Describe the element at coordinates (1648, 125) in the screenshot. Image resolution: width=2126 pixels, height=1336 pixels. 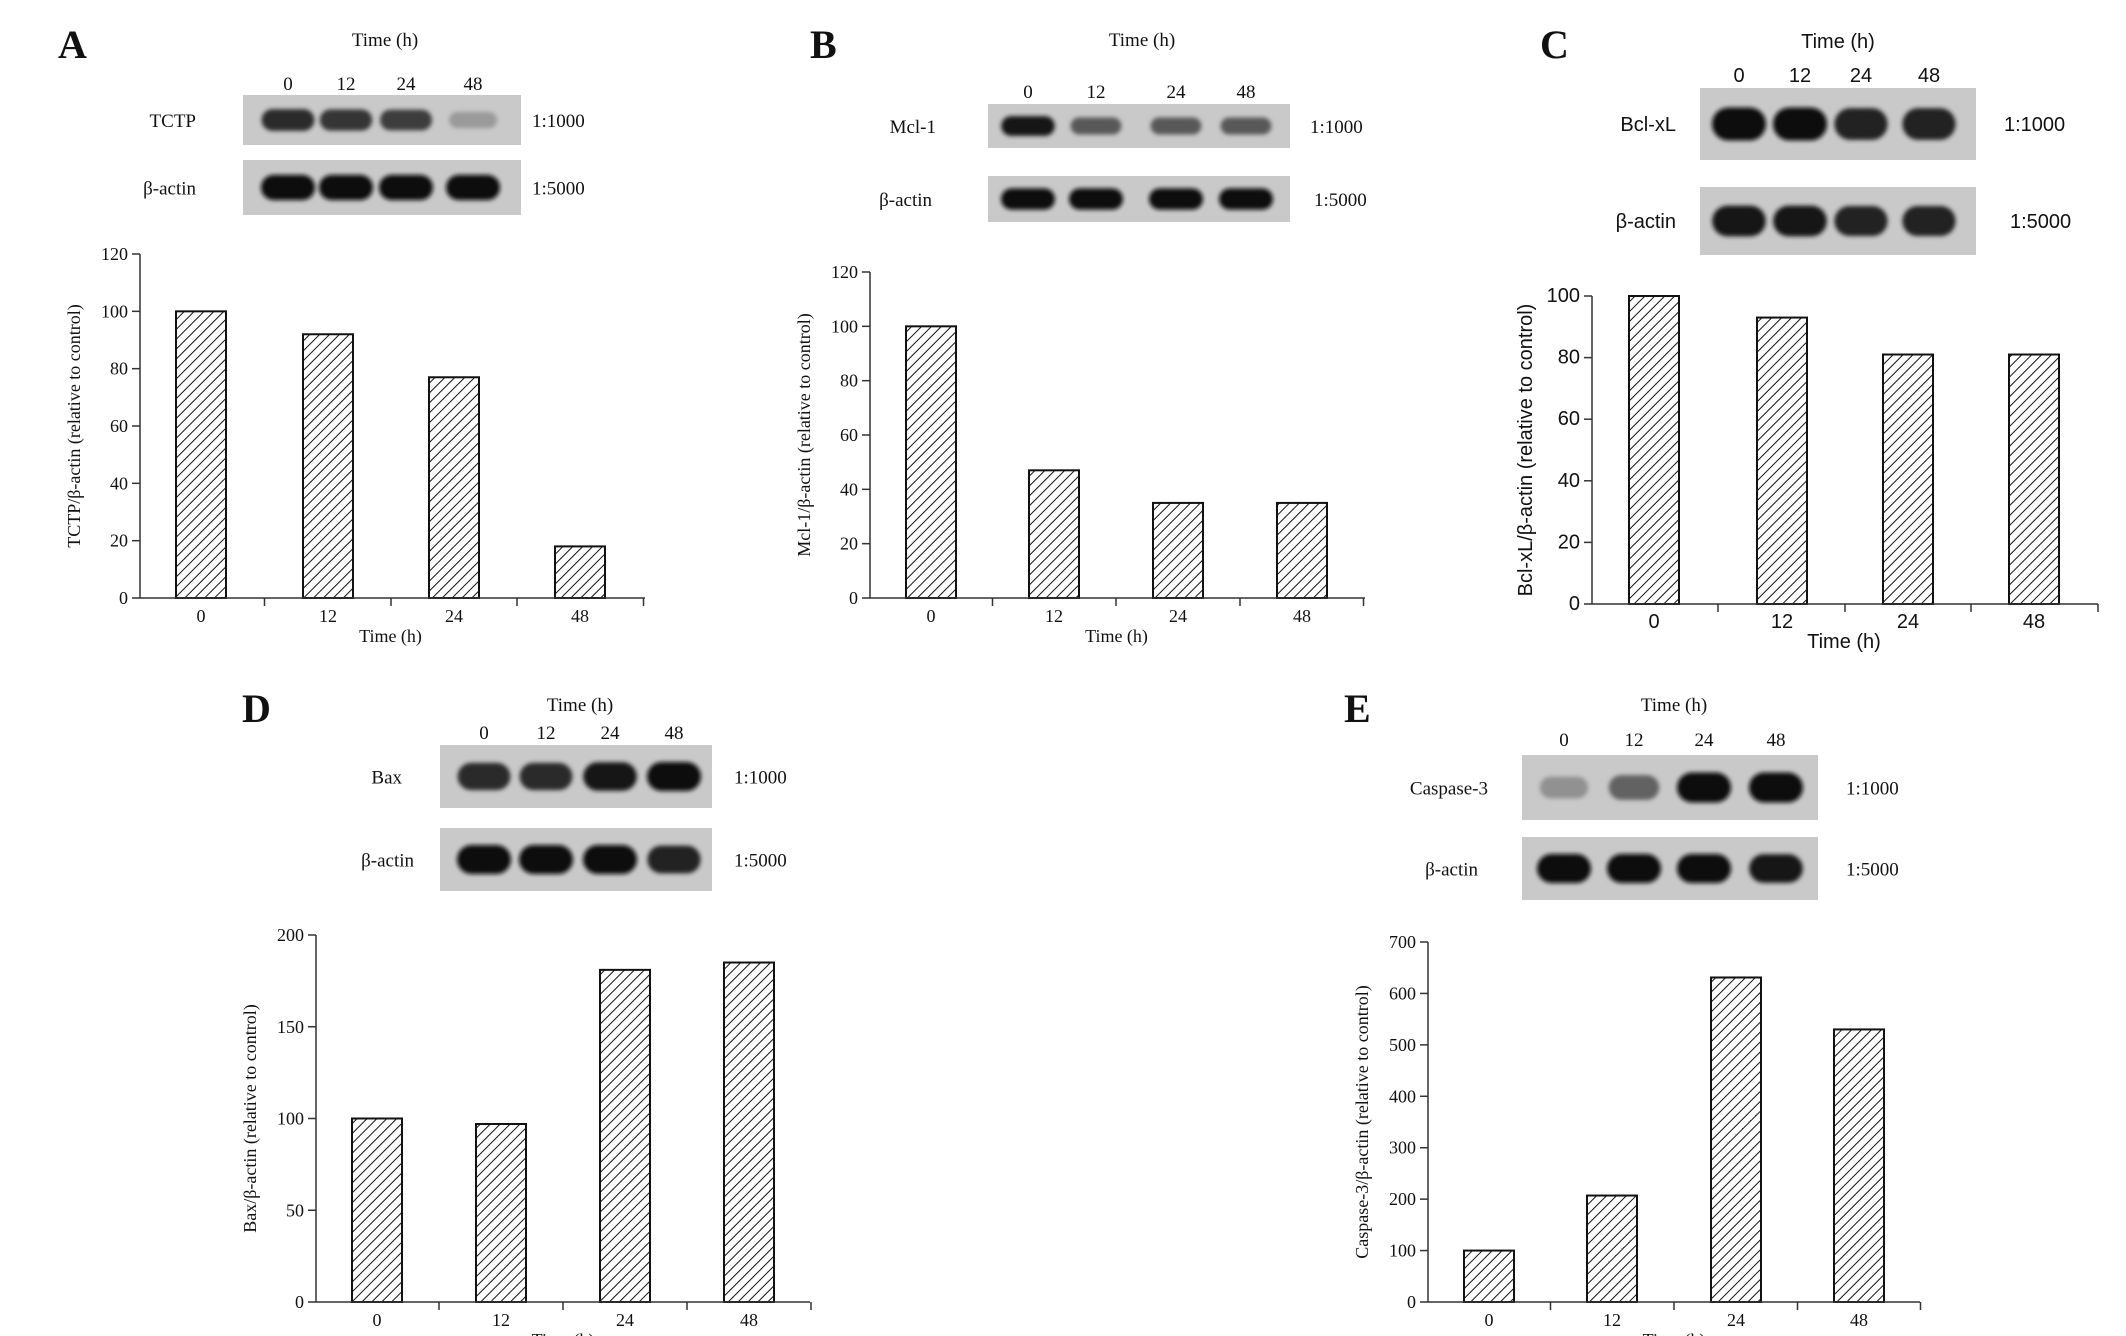
I see `blot-protein-label: Bcl-xL` at that location.